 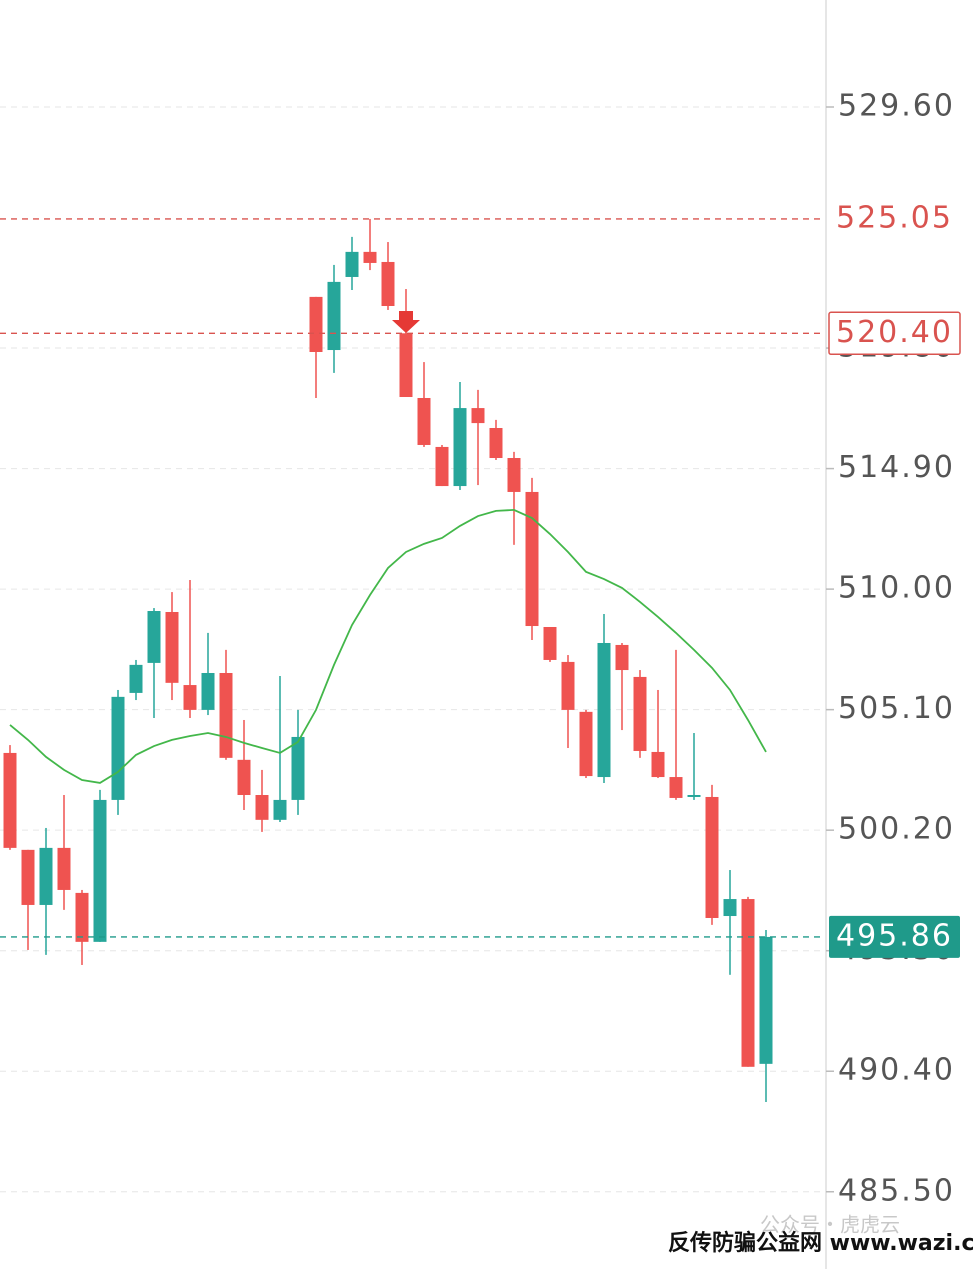 I want to click on y-tick-label: 505.10, so click(x=896, y=708).